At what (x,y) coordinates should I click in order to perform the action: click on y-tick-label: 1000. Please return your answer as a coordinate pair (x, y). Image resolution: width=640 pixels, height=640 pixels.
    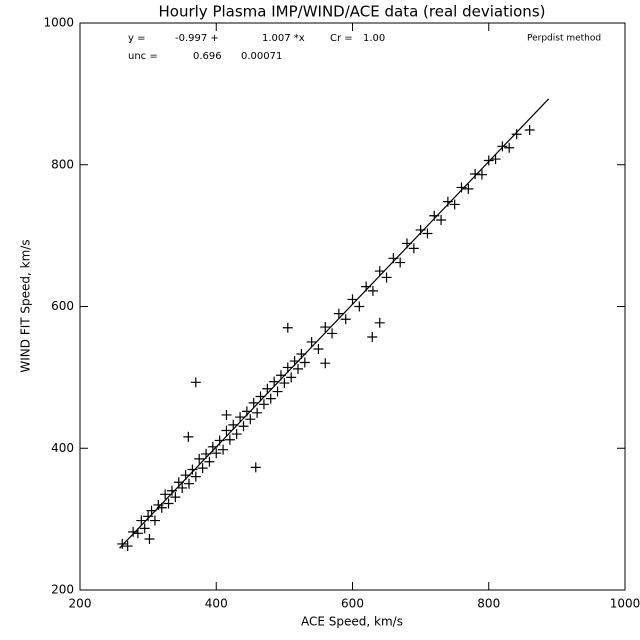
    Looking at the image, I should click on (58, 23).